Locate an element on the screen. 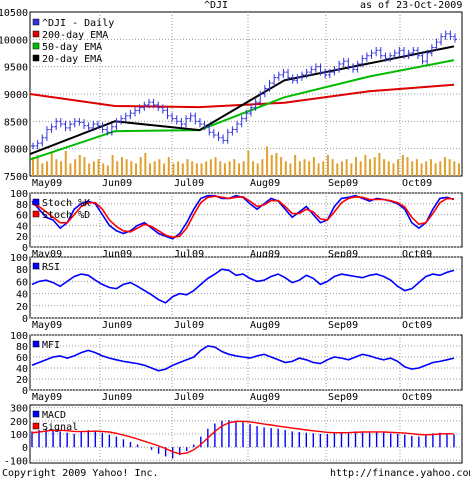  rsi-legend-0-label: RSI is located at coordinates (51, 267).